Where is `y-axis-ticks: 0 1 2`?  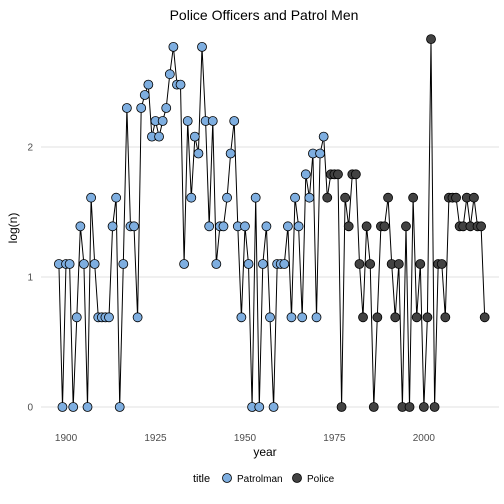 y-axis-ticks: 0 1 2 is located at coordinates (30, 278).